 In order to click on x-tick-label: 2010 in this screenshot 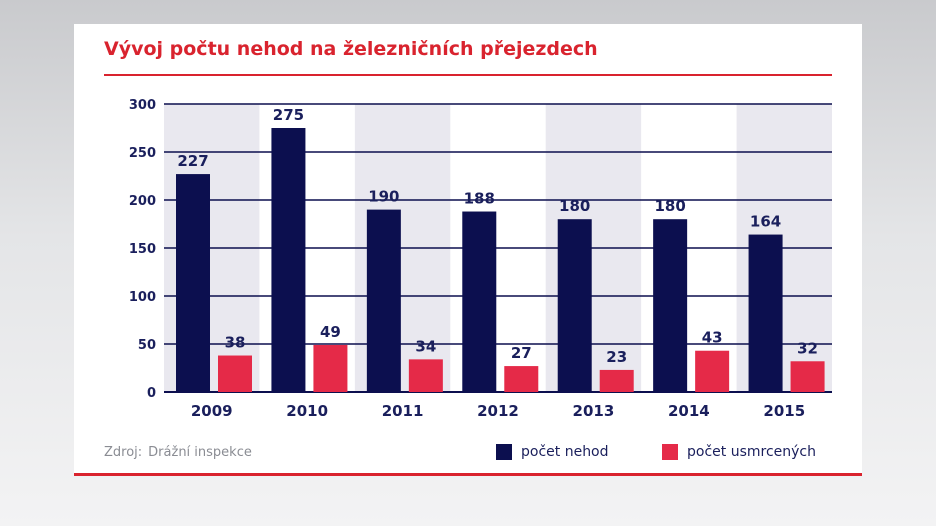, I will do `click(307, 411)`.